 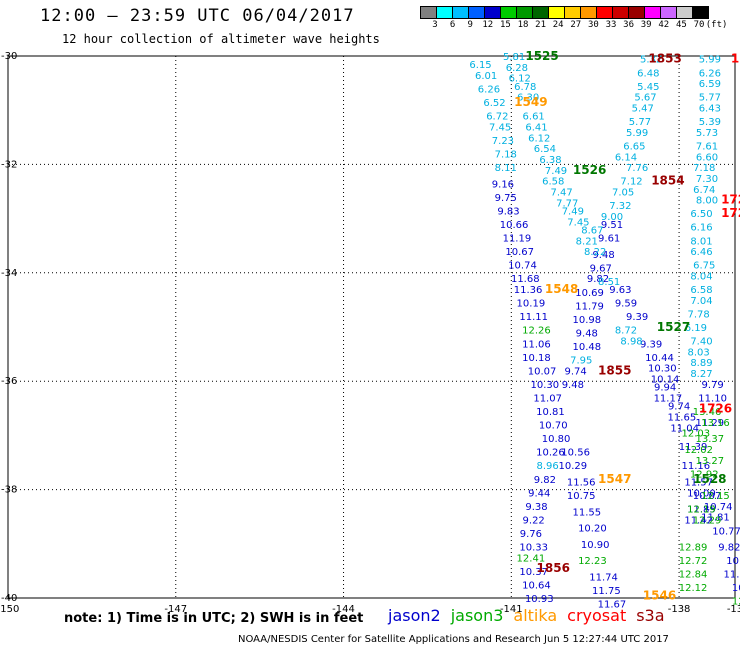 I want to click on wave-height-label: 7.12, so click(x=631, y=182).